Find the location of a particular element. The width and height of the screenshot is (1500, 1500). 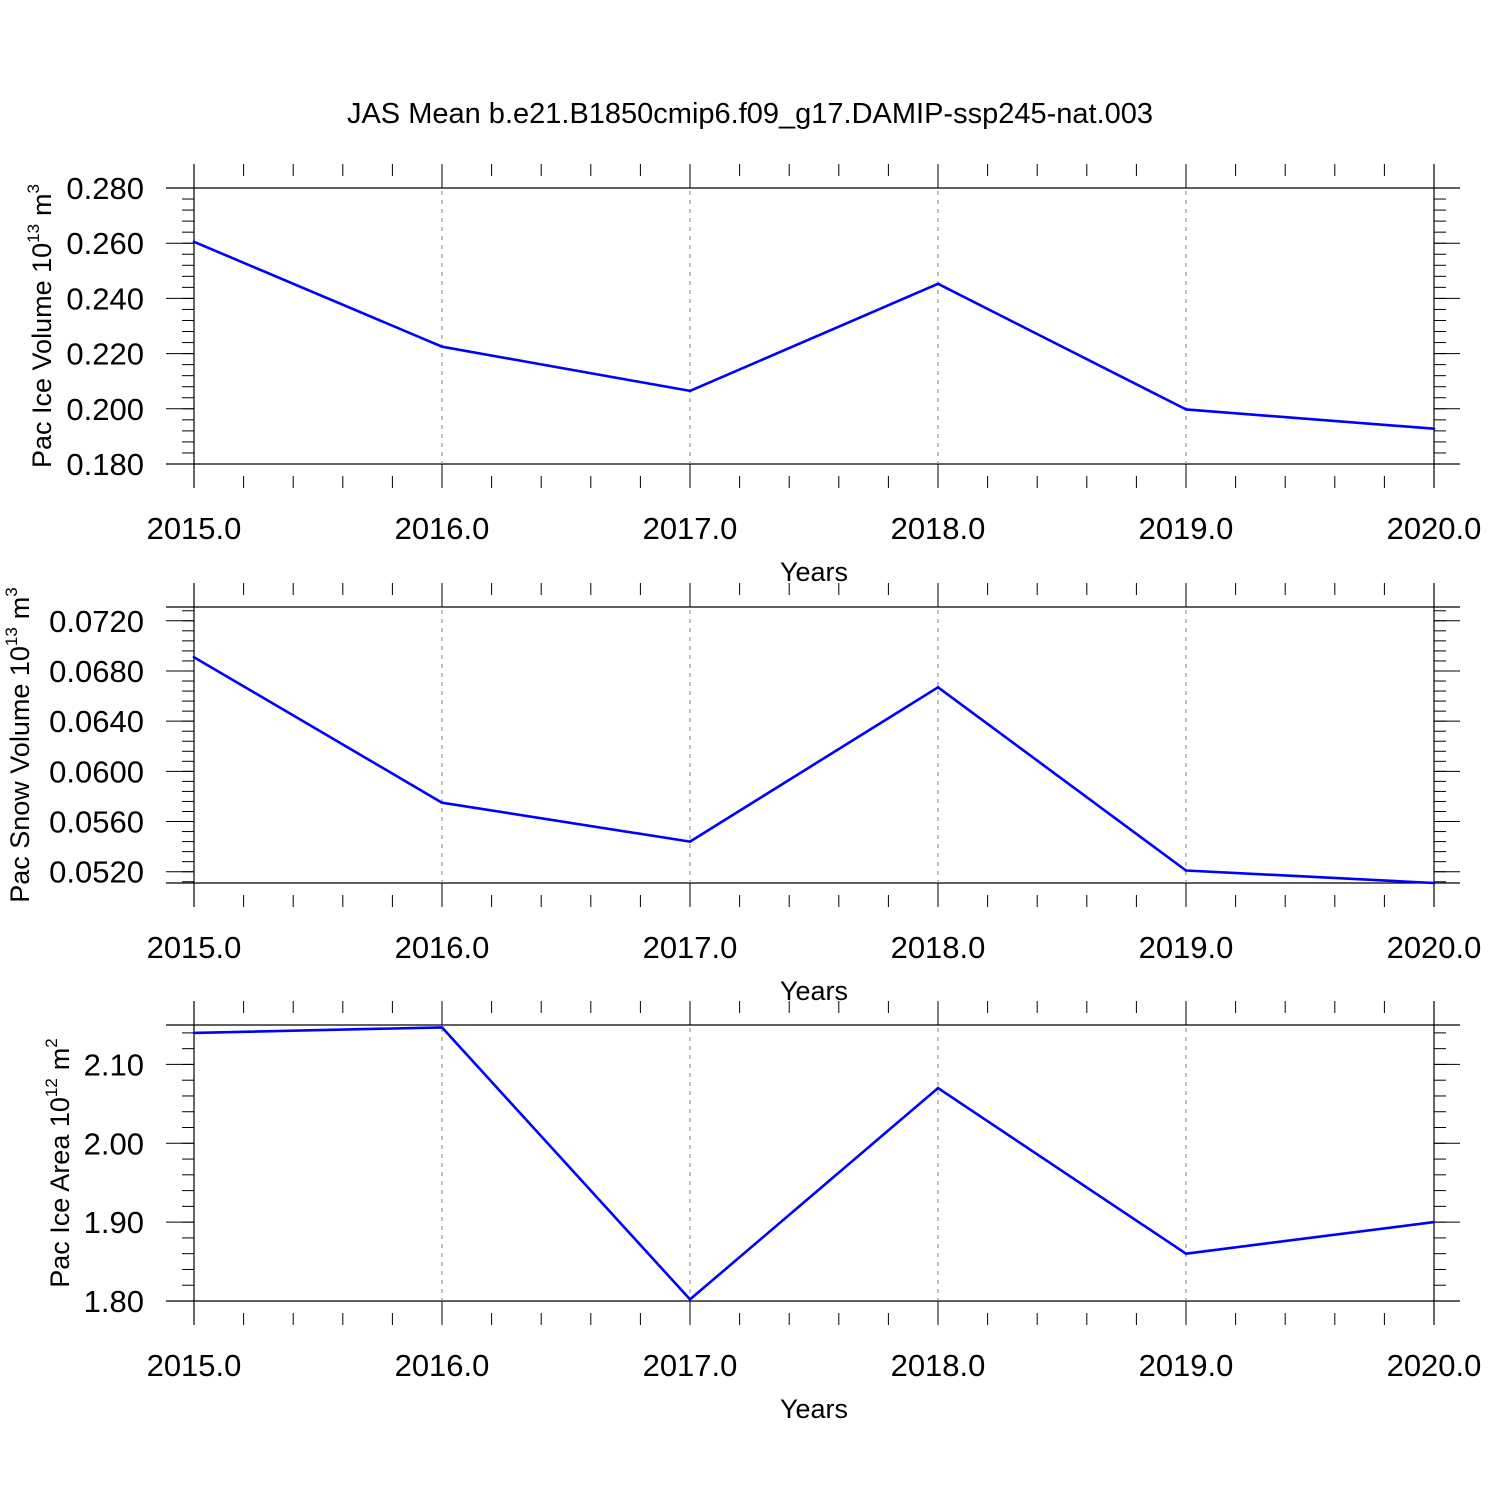

y-tick-label: 0.0520 is located at coordinates (96, 872).